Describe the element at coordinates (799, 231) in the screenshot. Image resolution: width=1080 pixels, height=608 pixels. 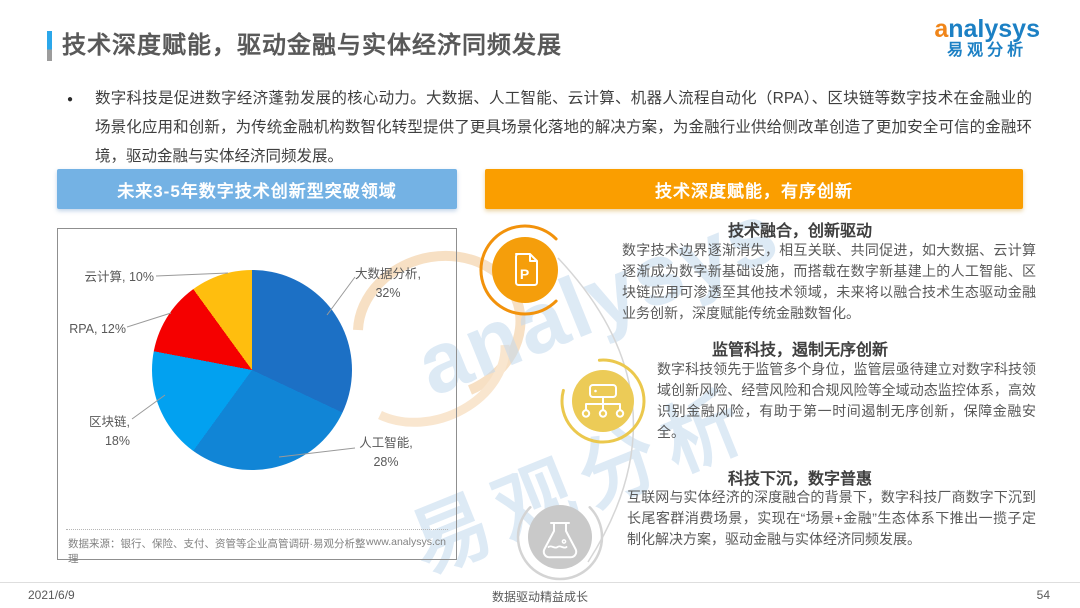
I see `section-title-fusion: 技术融合，创新驱动` at that location.